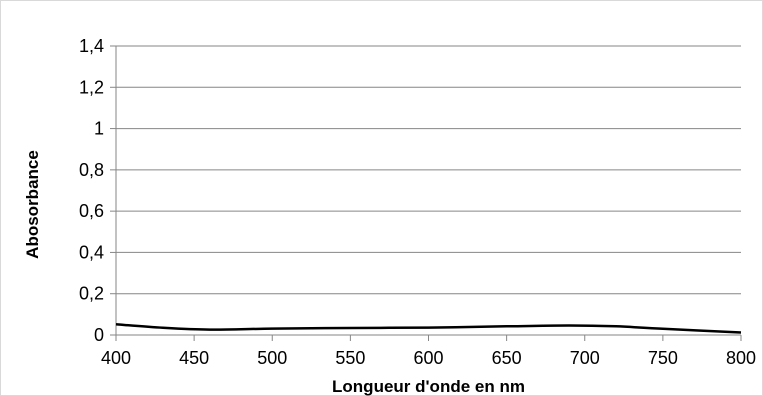 The width and height of the screenshot is (763, 396). I want to click on y-tick-label: 0,8, so click(91, 170).